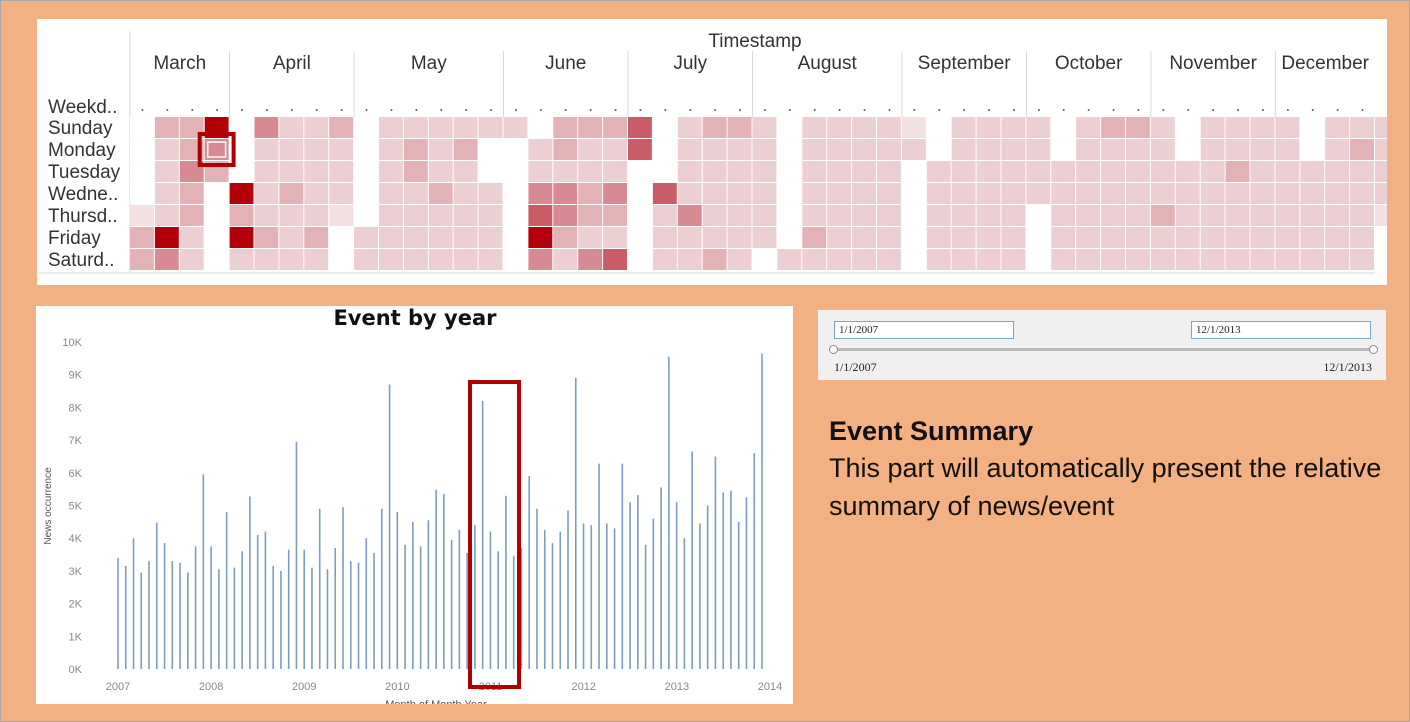 Image resolution: width=1410 pixels, height=722 pixels. What do you see at coordinates (924, 330) in the screenshot?
I see `start-date-input` at bounding box center [924, 330].